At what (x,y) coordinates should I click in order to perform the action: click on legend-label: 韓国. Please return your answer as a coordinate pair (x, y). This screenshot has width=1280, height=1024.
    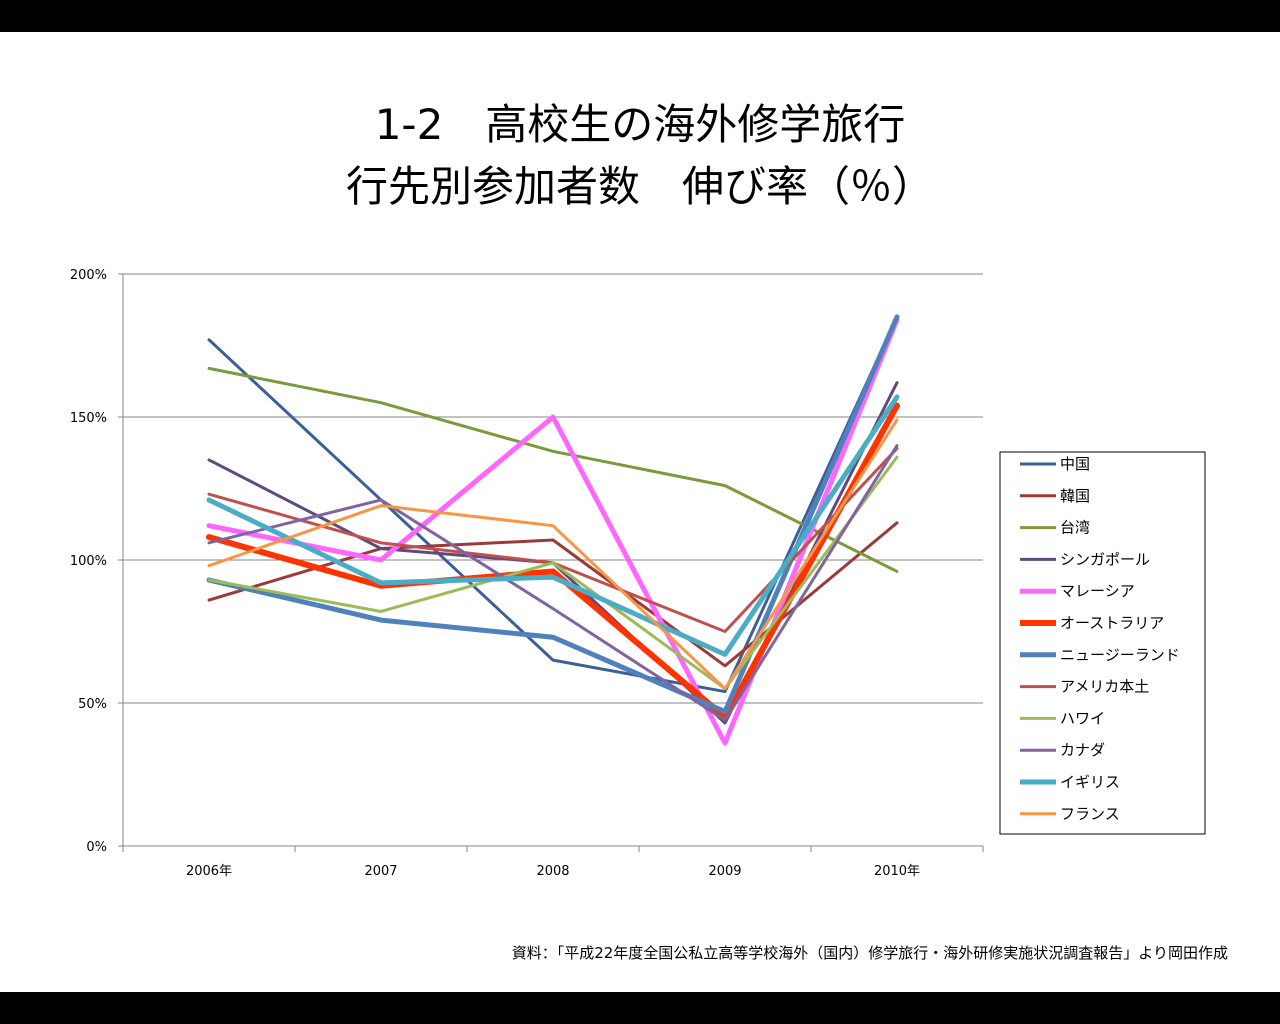
    Looking at the image, I should click on (1075, 496).